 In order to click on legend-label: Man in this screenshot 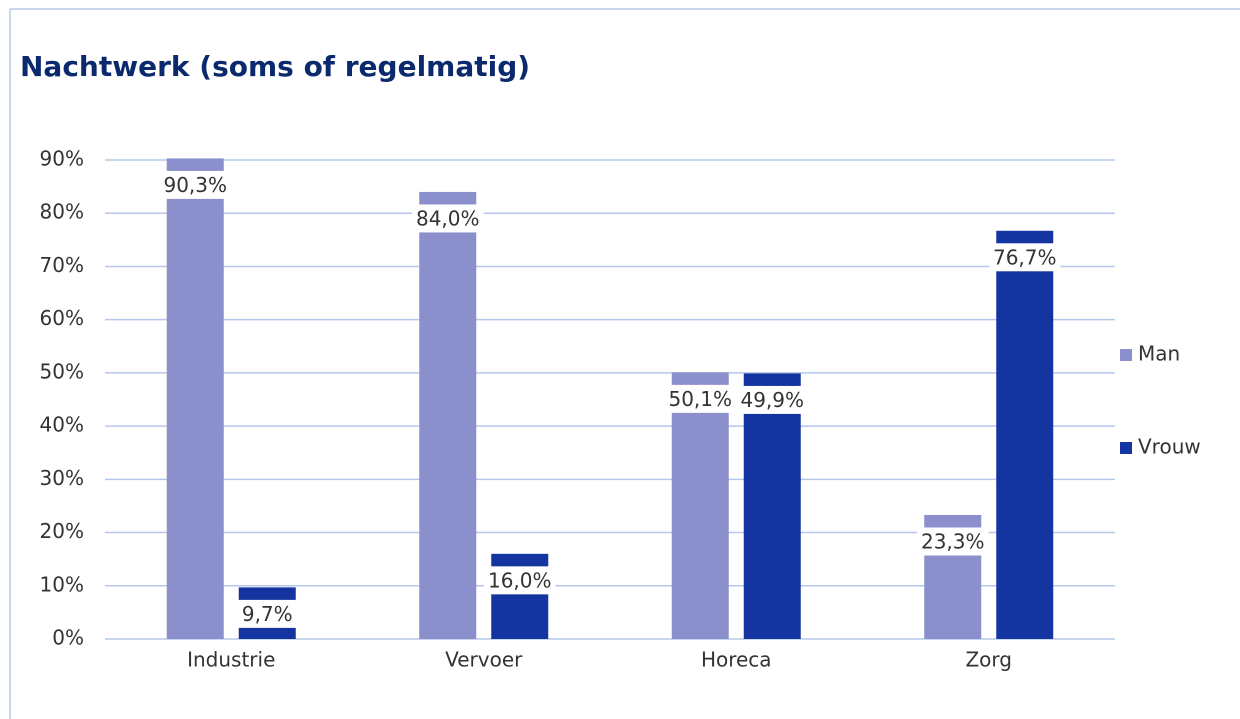, I will do `click(1159, 354)`.